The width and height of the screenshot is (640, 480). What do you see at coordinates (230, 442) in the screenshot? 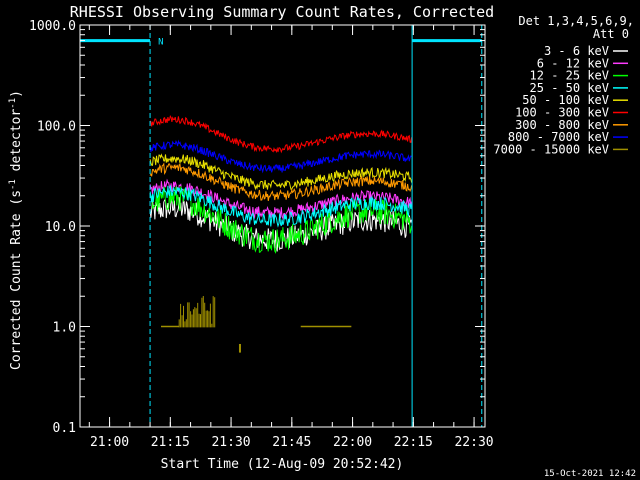
I see `x-tick-label: 21:30` at bounding box center [230, 442].